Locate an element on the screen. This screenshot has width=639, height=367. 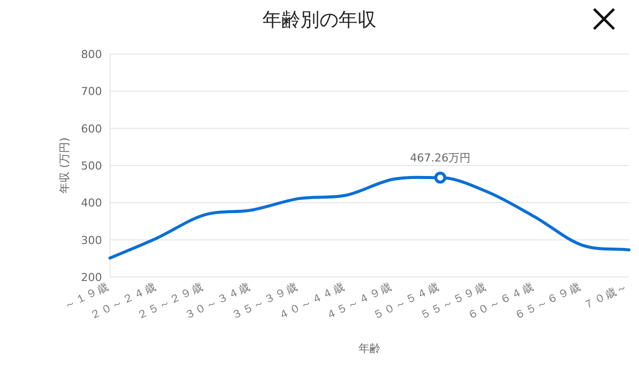
y-tick-label: 400 is located at coordinates (91, 203).